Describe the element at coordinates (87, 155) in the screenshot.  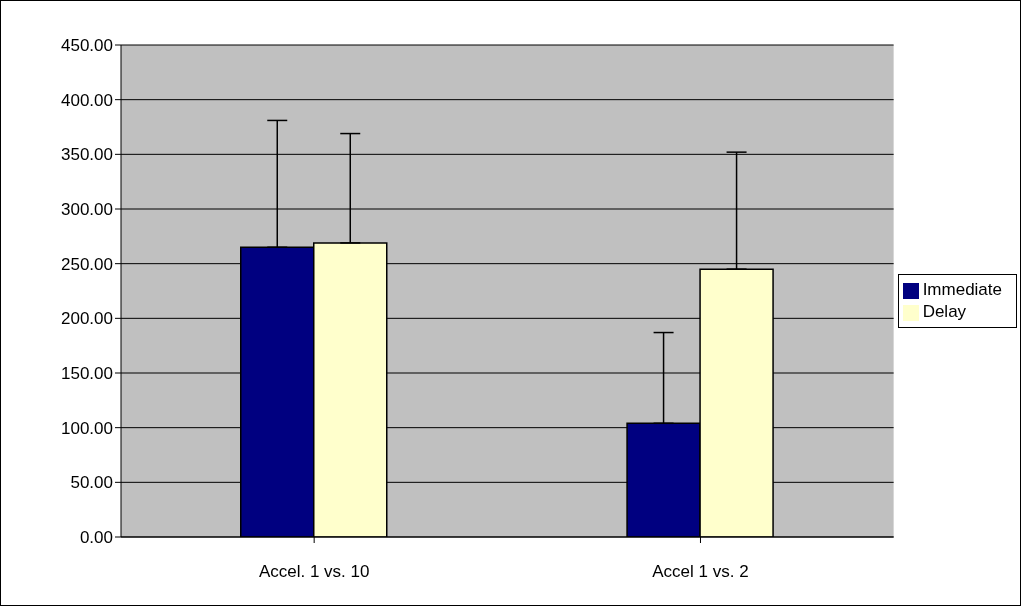
I see `y-tick-label: 350.00` at that location.